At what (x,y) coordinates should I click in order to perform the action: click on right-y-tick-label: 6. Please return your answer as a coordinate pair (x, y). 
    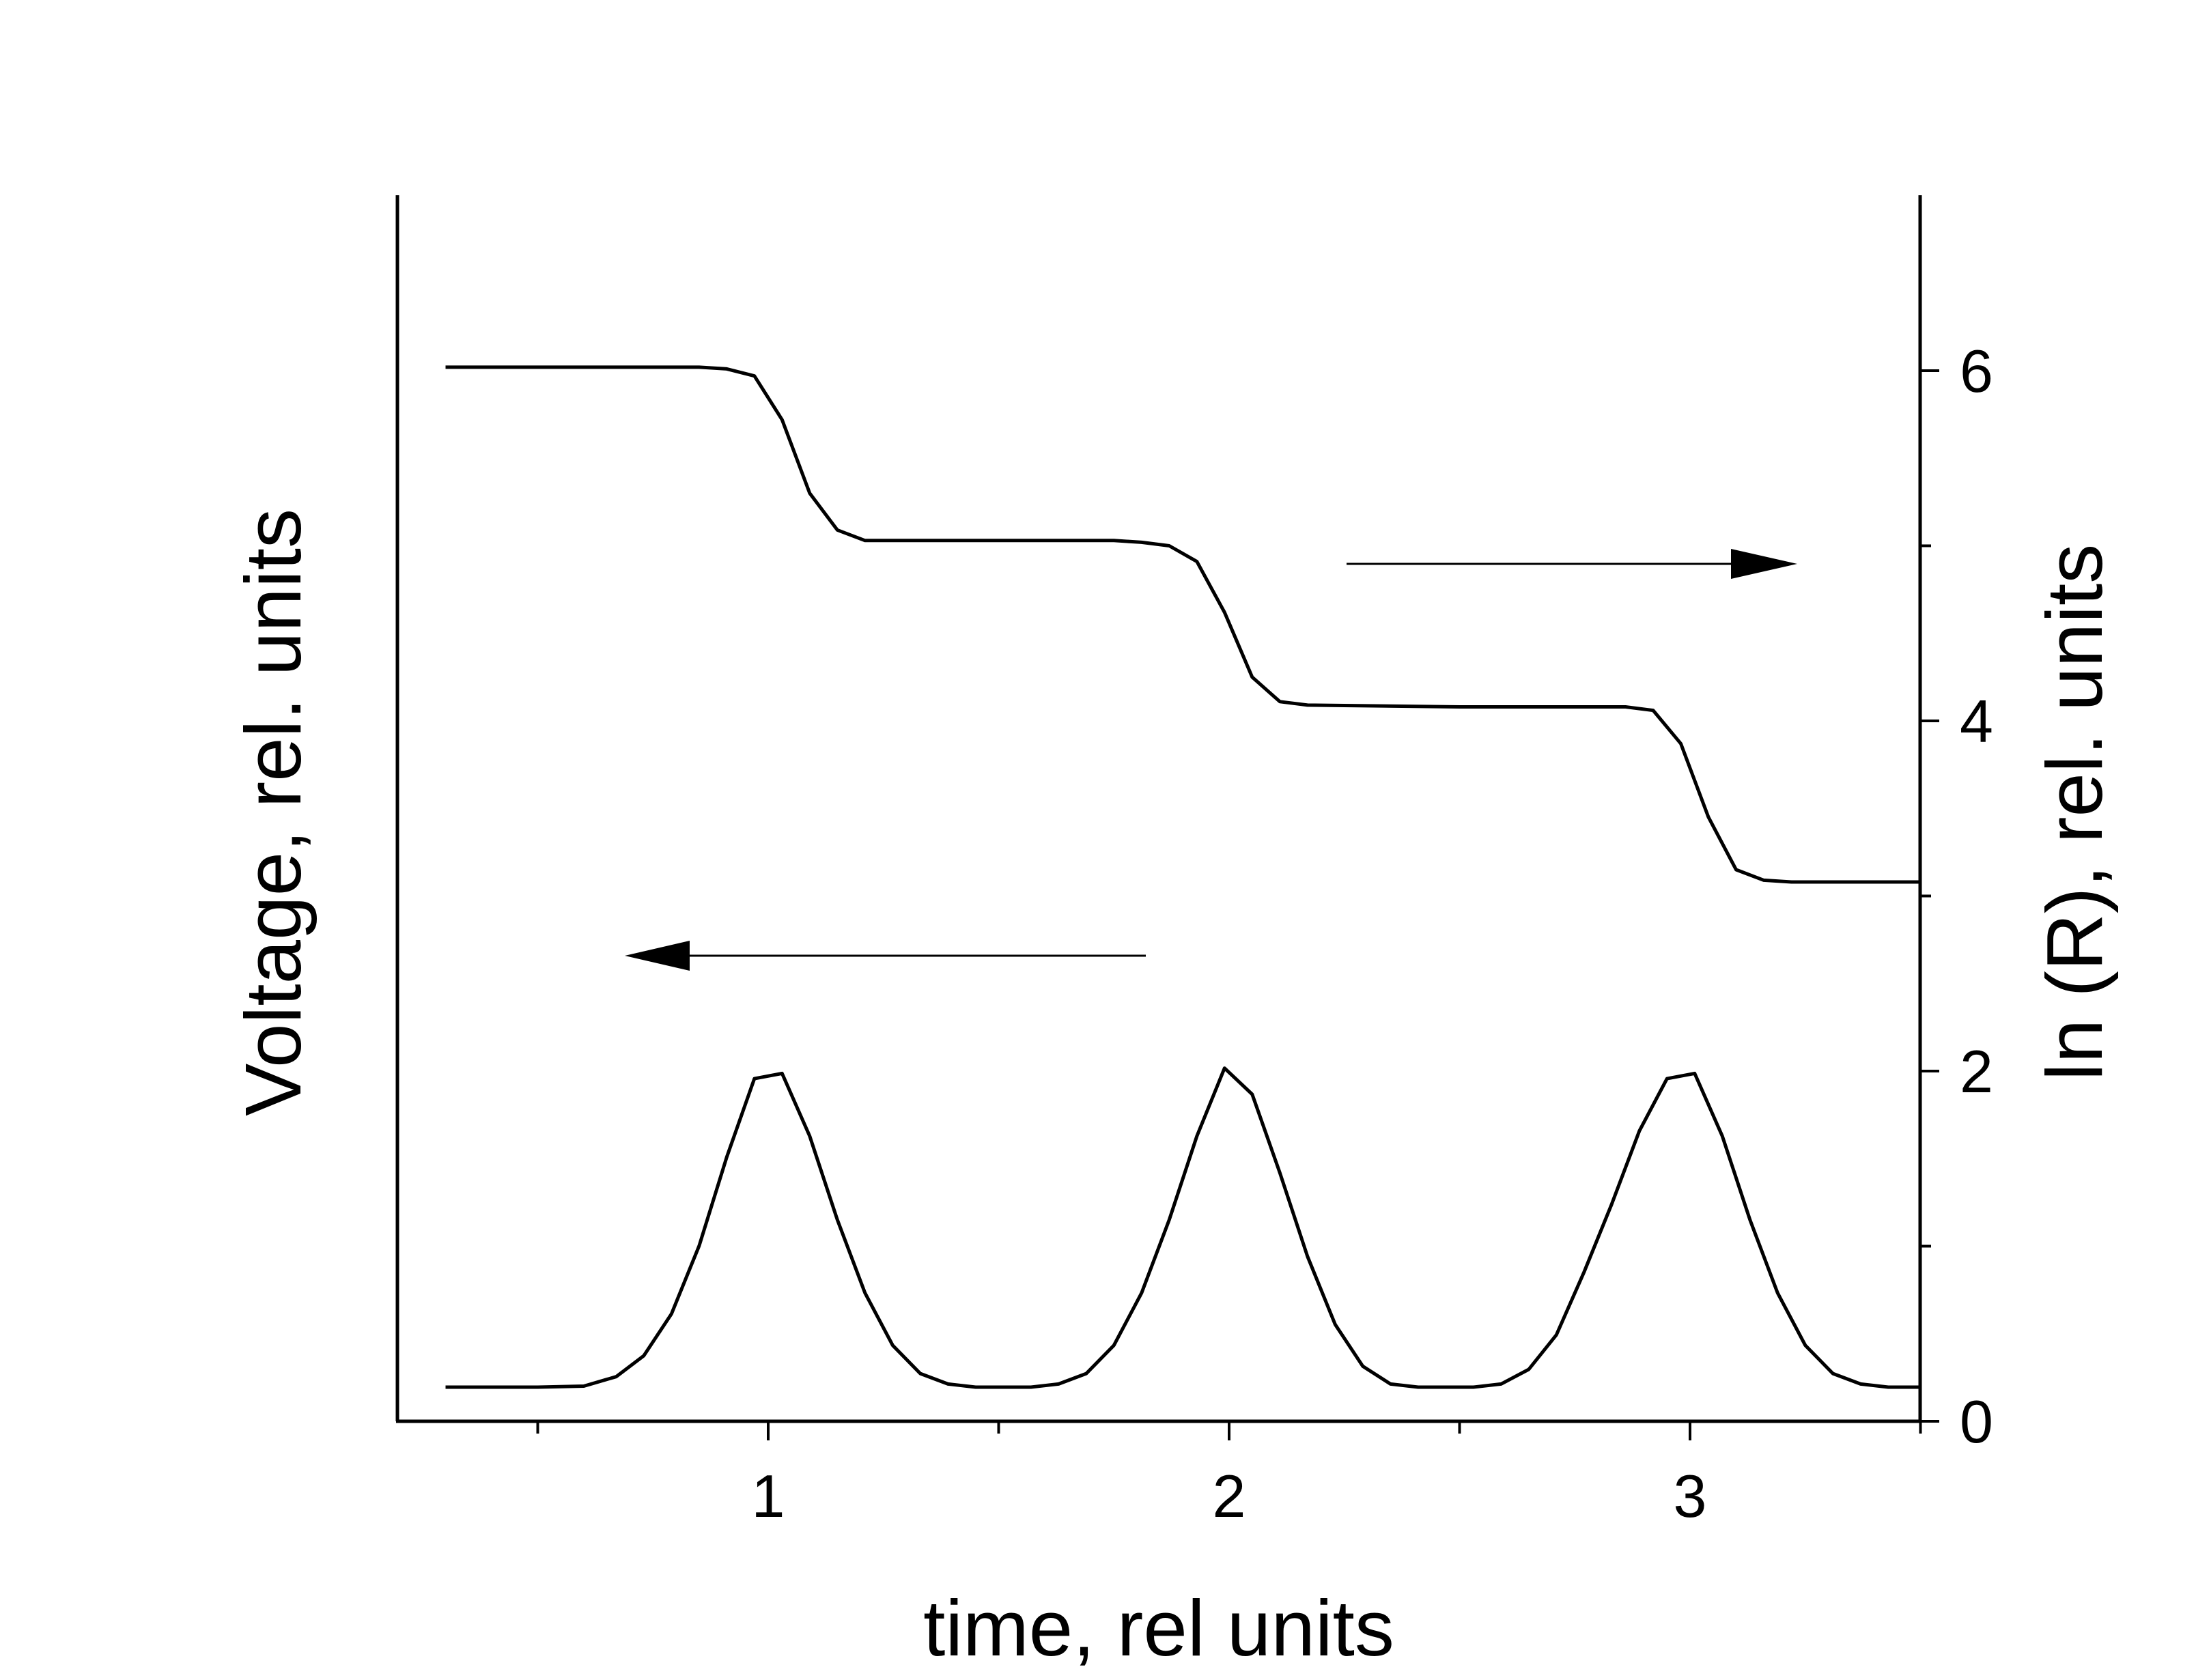
    Looking at the image, I should click on (1977, 371).